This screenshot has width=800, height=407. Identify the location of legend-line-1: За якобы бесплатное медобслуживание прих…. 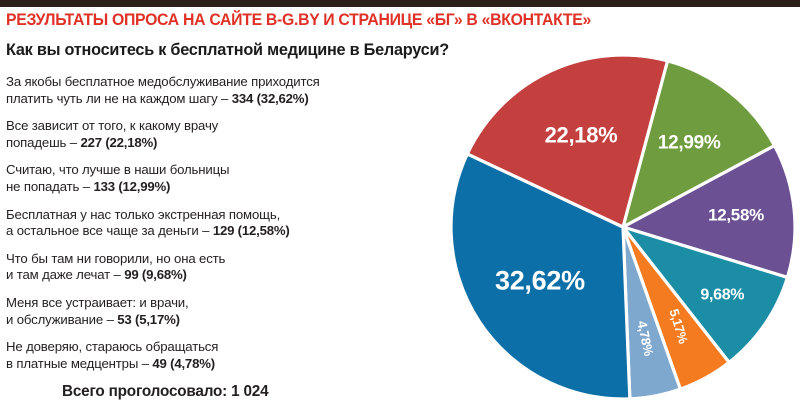
(163, 81).